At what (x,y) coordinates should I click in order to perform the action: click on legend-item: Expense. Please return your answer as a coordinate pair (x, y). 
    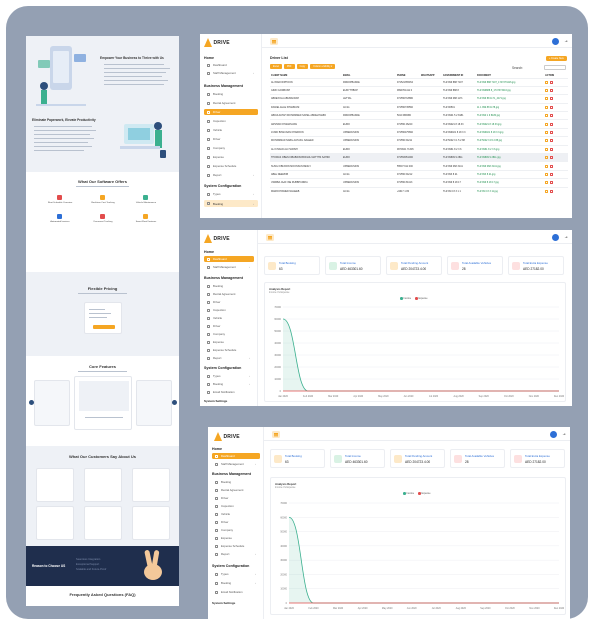
    Looking at the image, I should click on (424, 493).